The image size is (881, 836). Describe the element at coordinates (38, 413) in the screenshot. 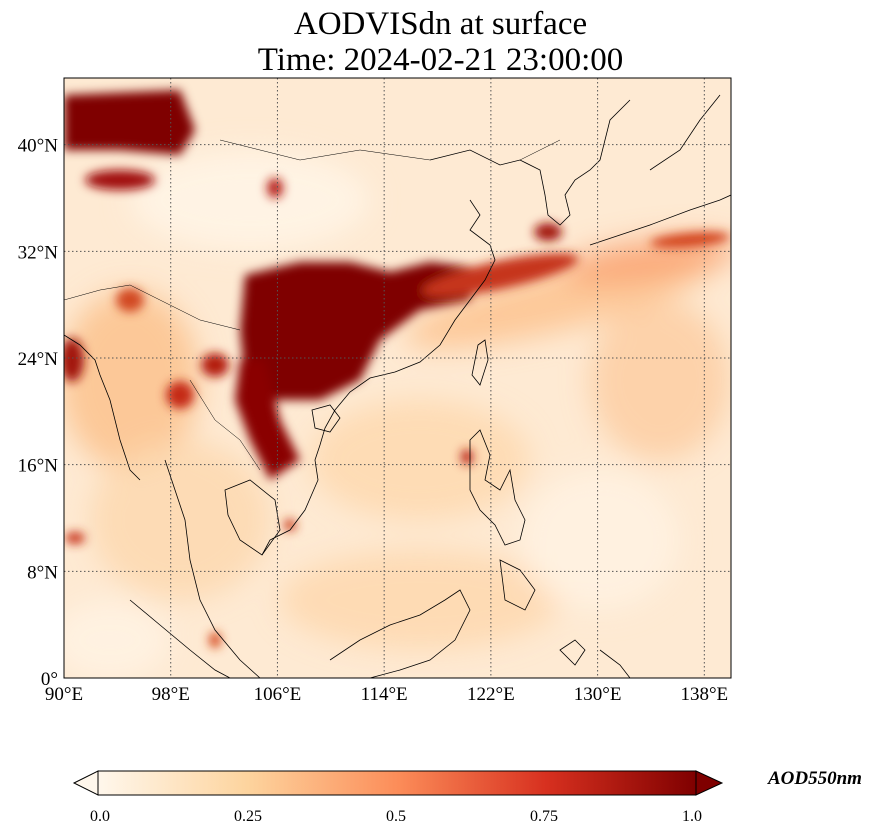

I see `lat-tick-labels: 0° 8°N 16°N 24°N 32°N 40°N` at that location.